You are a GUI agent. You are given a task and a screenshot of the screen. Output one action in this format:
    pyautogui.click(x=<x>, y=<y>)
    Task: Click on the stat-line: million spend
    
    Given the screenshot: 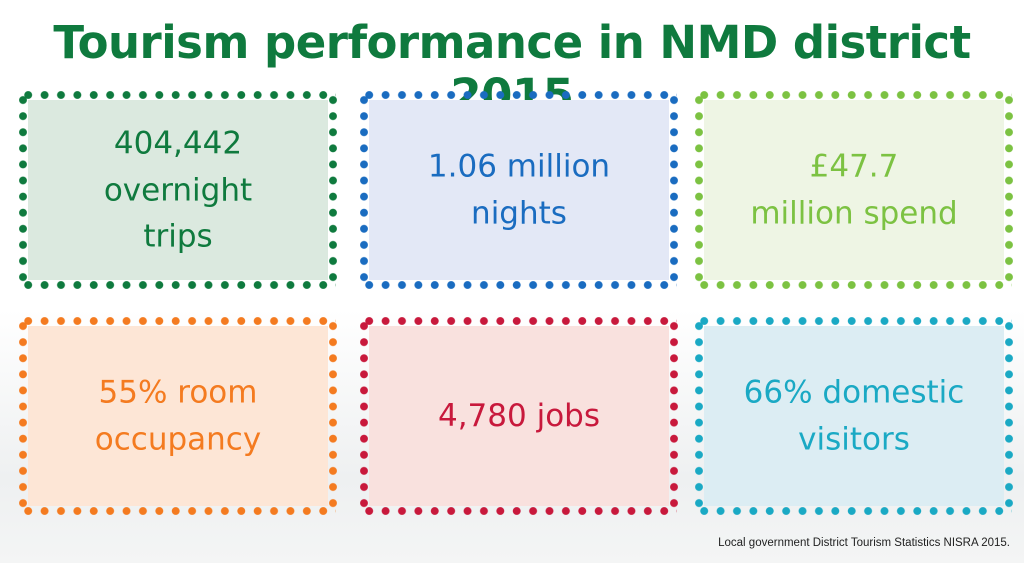 What is the action you would take?
    pyautogui.click(x=854, y=213)
    